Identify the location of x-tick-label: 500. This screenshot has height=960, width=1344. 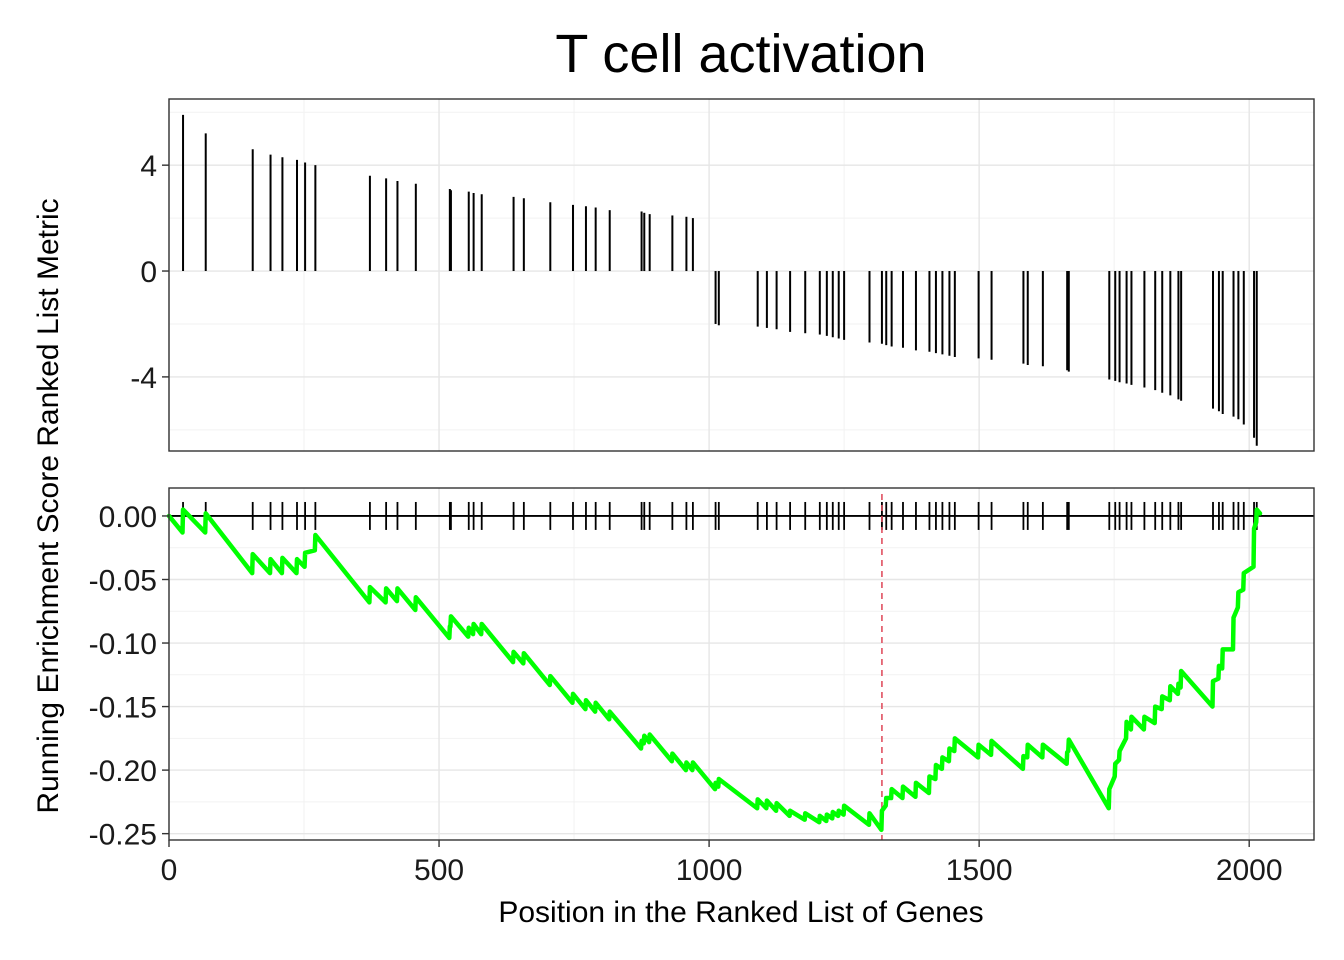
(439, 870).